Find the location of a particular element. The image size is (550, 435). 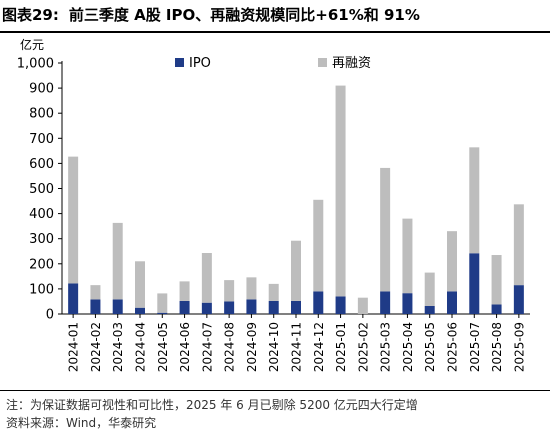

legend-label-ipo: IPO is located at coordinates (200, 63).